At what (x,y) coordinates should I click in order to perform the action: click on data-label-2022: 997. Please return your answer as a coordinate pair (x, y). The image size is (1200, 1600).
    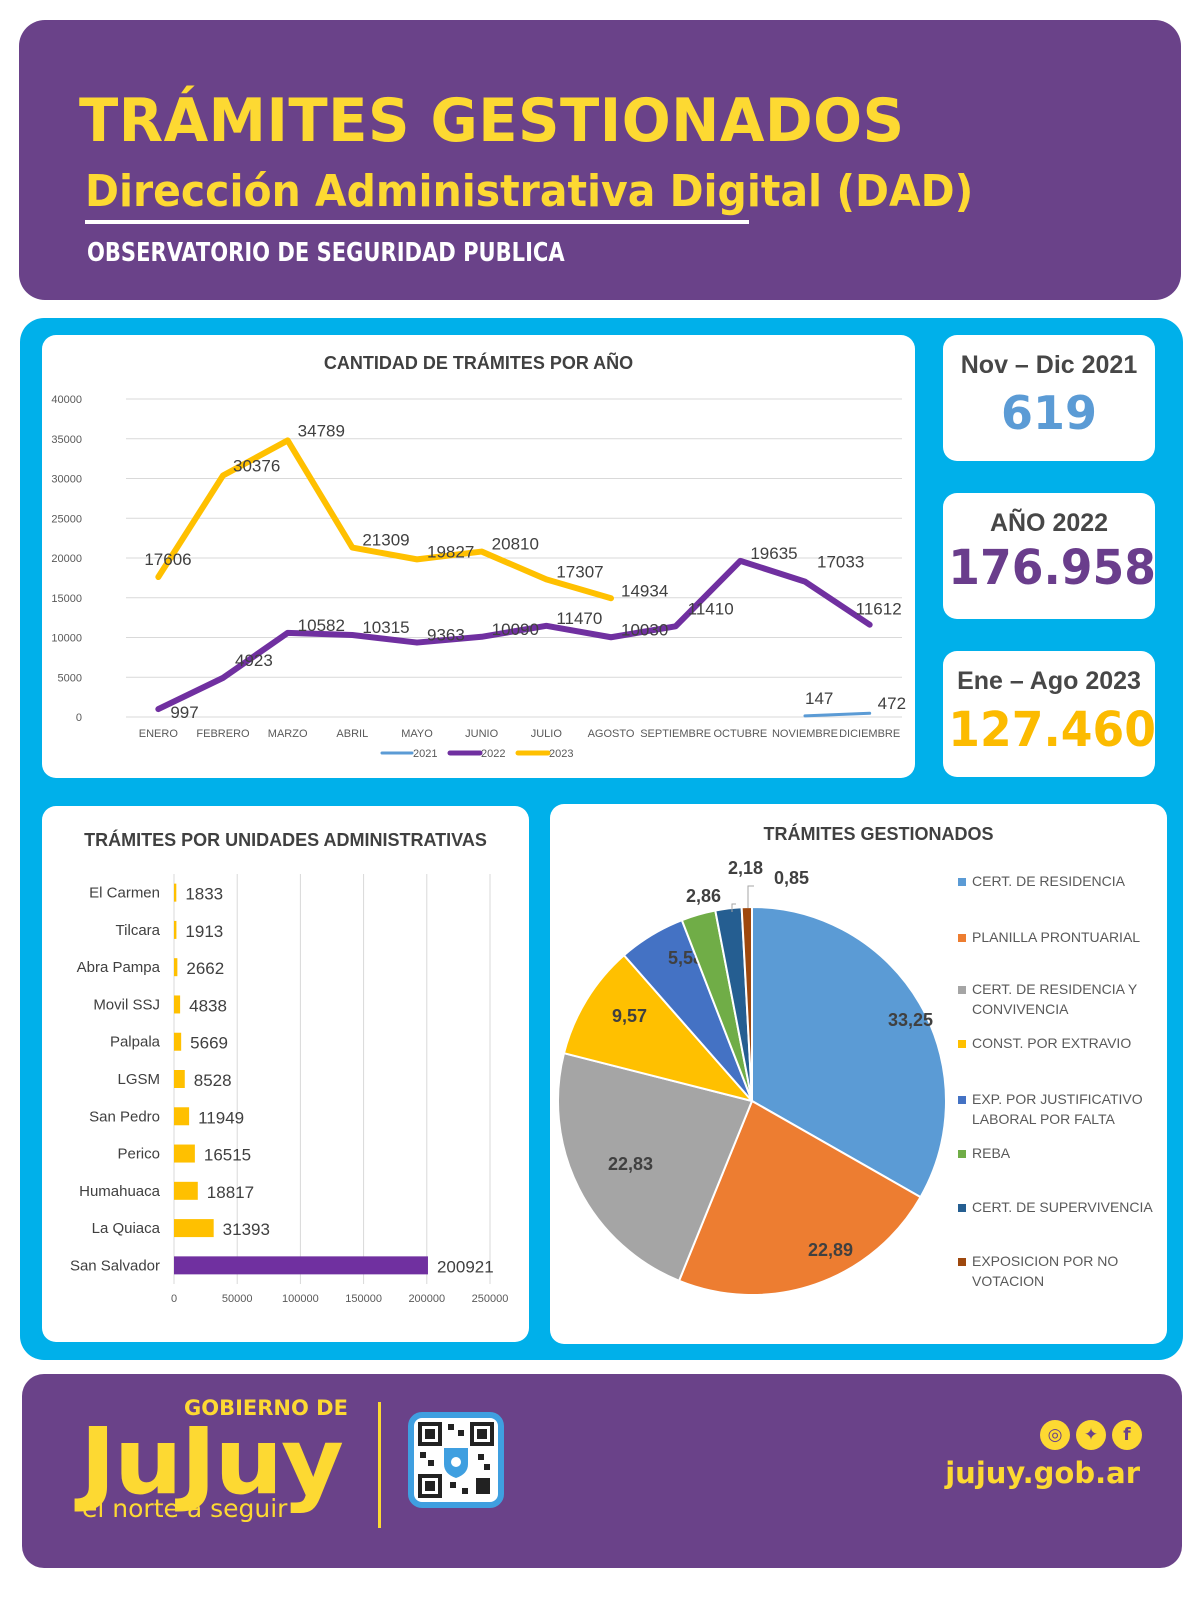
    Looking at the image, I should click on (184, 712).